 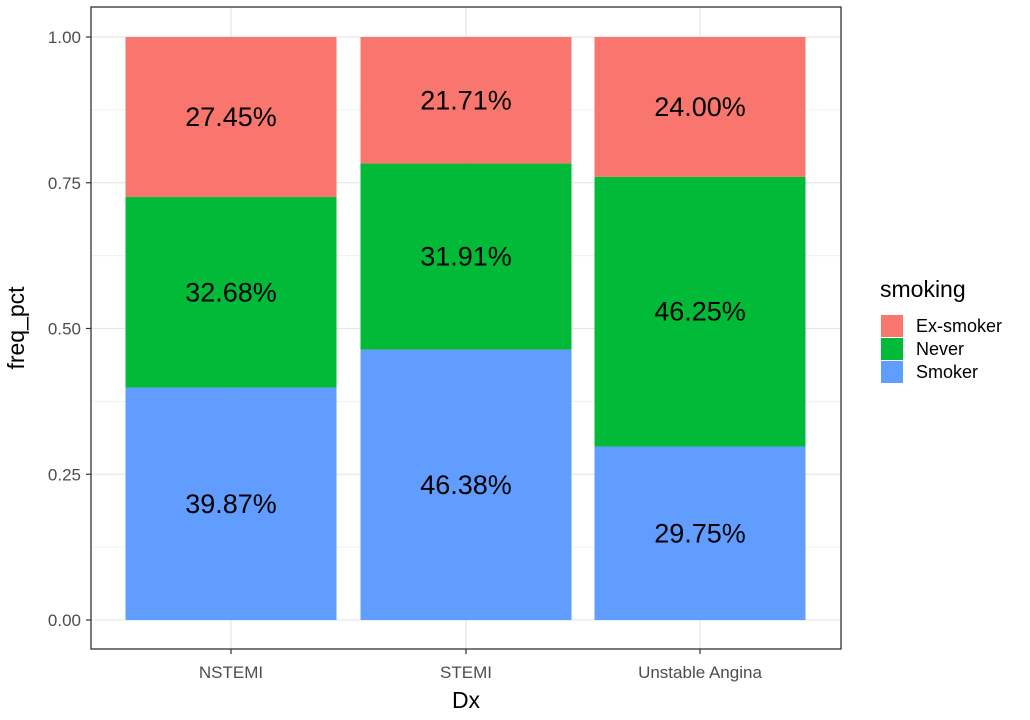 I want to click on bar-unstable-angina-ex-smoker, so click(x=700, y=107).